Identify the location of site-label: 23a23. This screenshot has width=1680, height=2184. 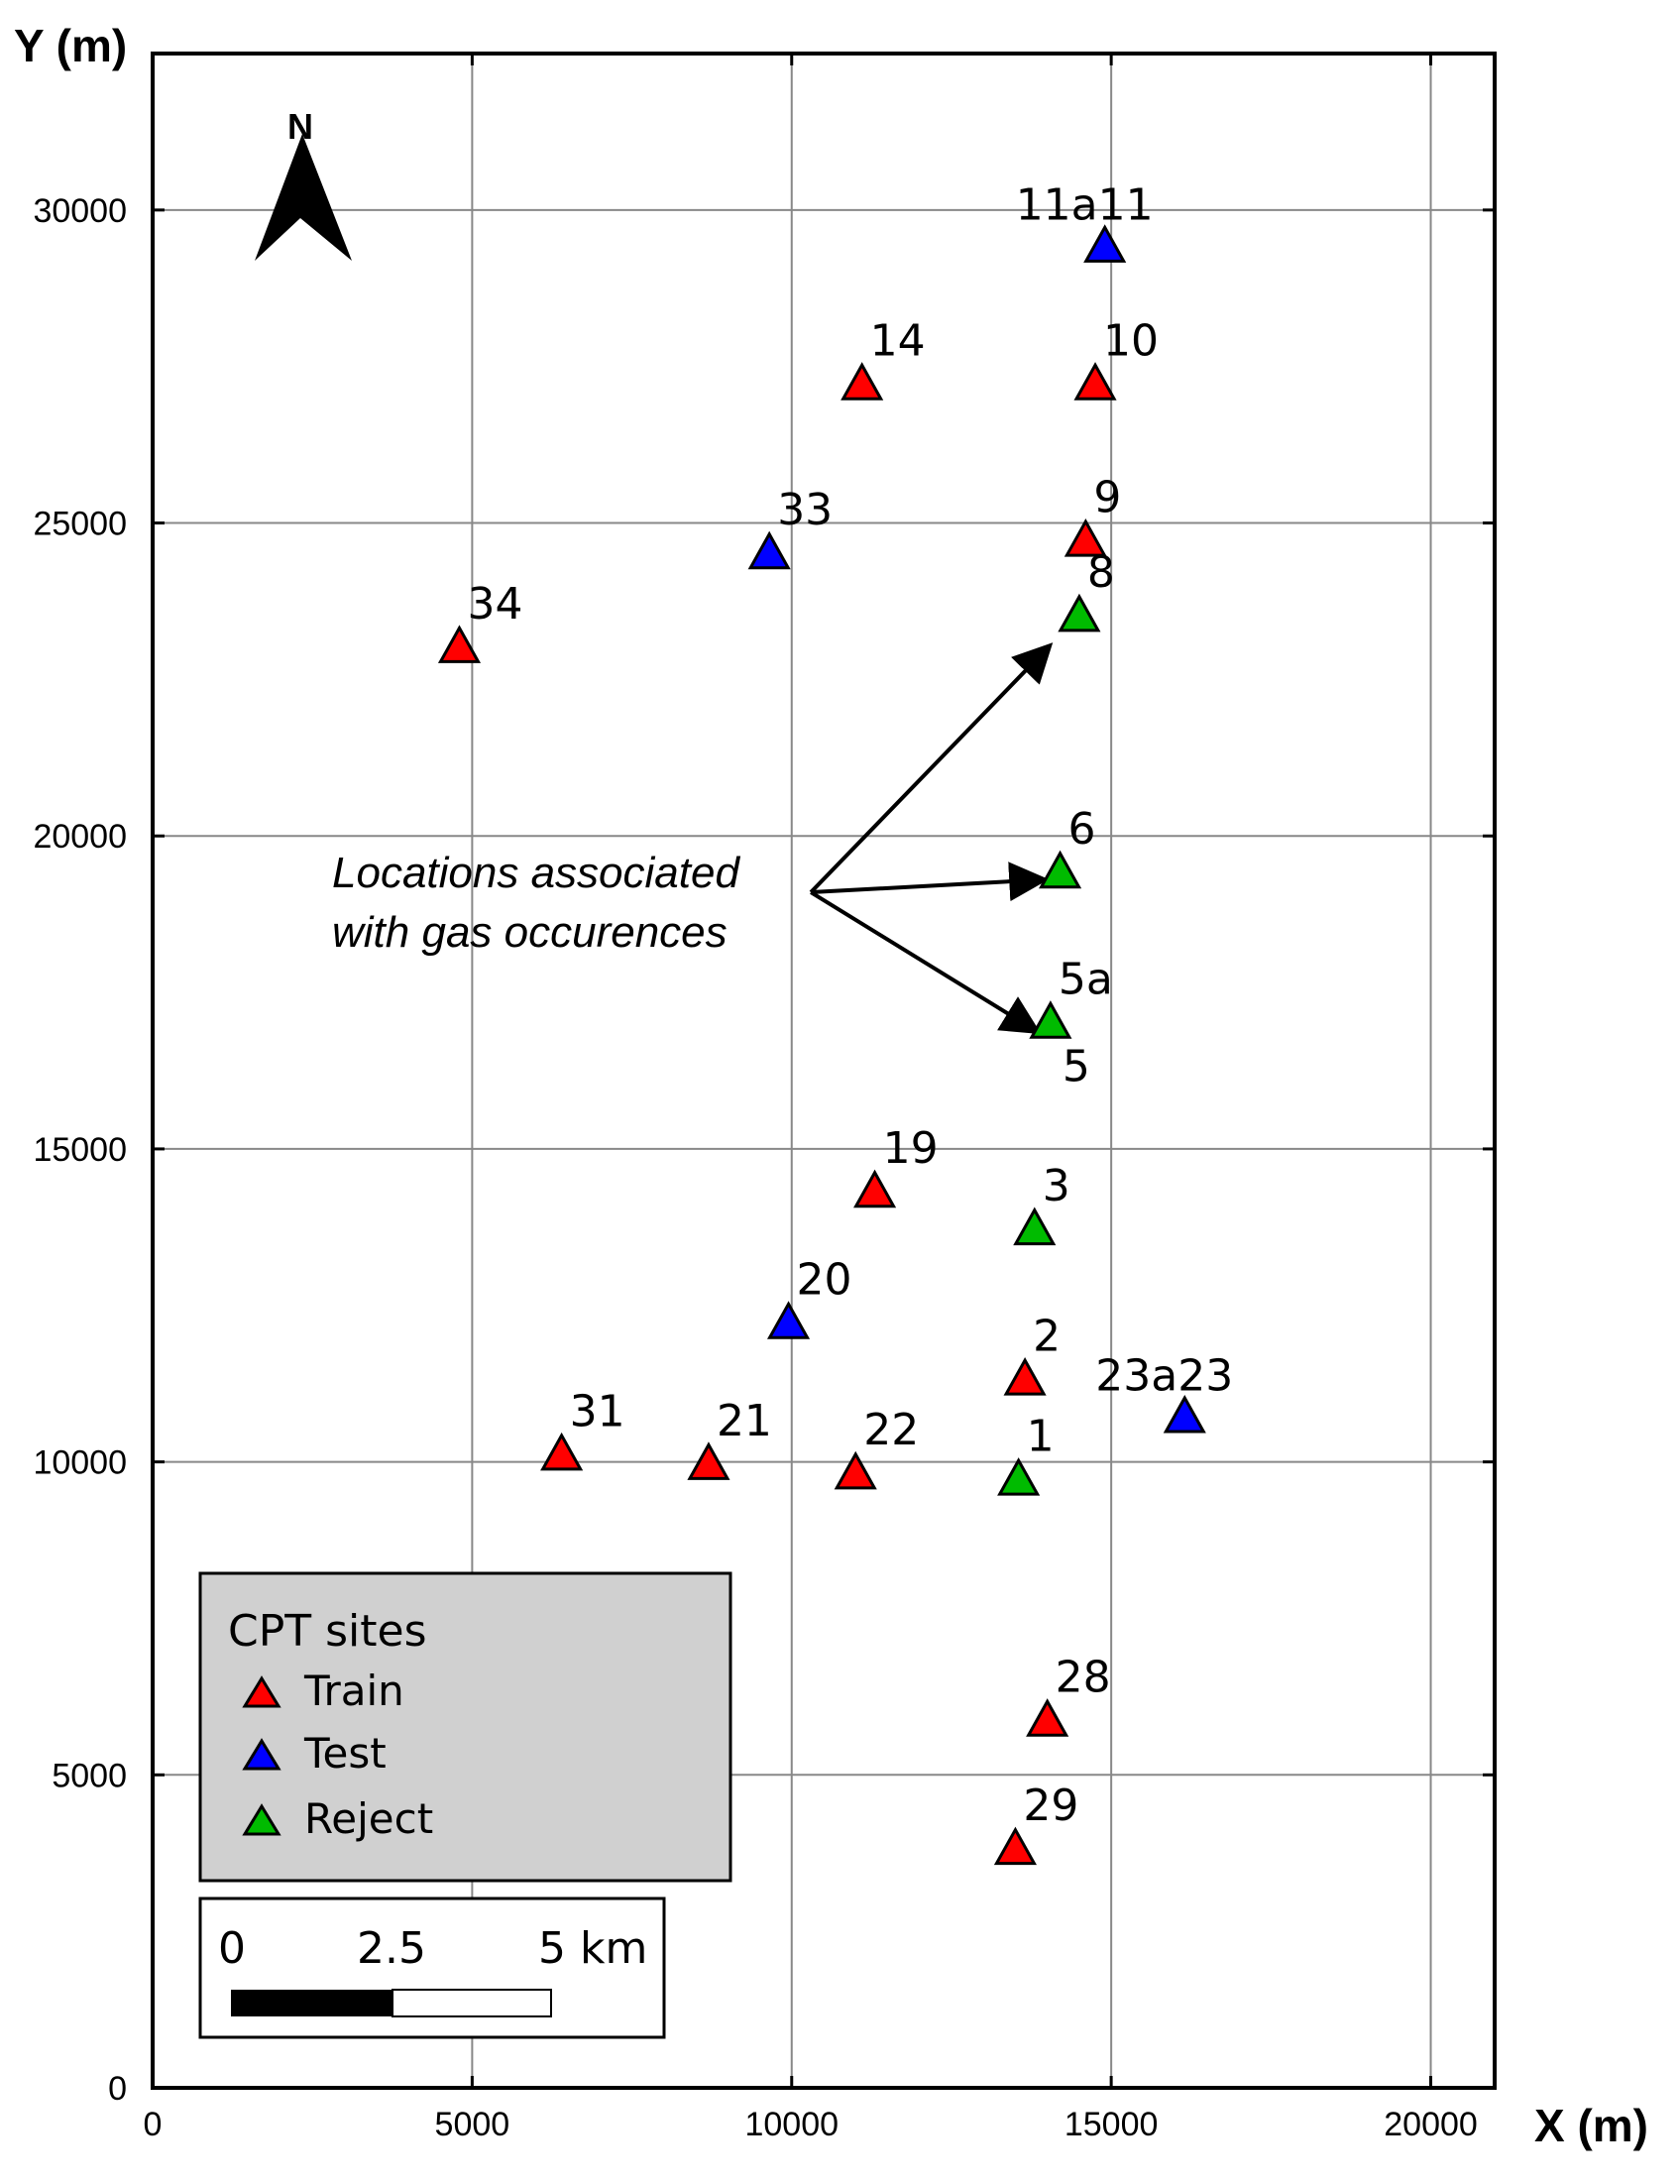
(1164, 1375).